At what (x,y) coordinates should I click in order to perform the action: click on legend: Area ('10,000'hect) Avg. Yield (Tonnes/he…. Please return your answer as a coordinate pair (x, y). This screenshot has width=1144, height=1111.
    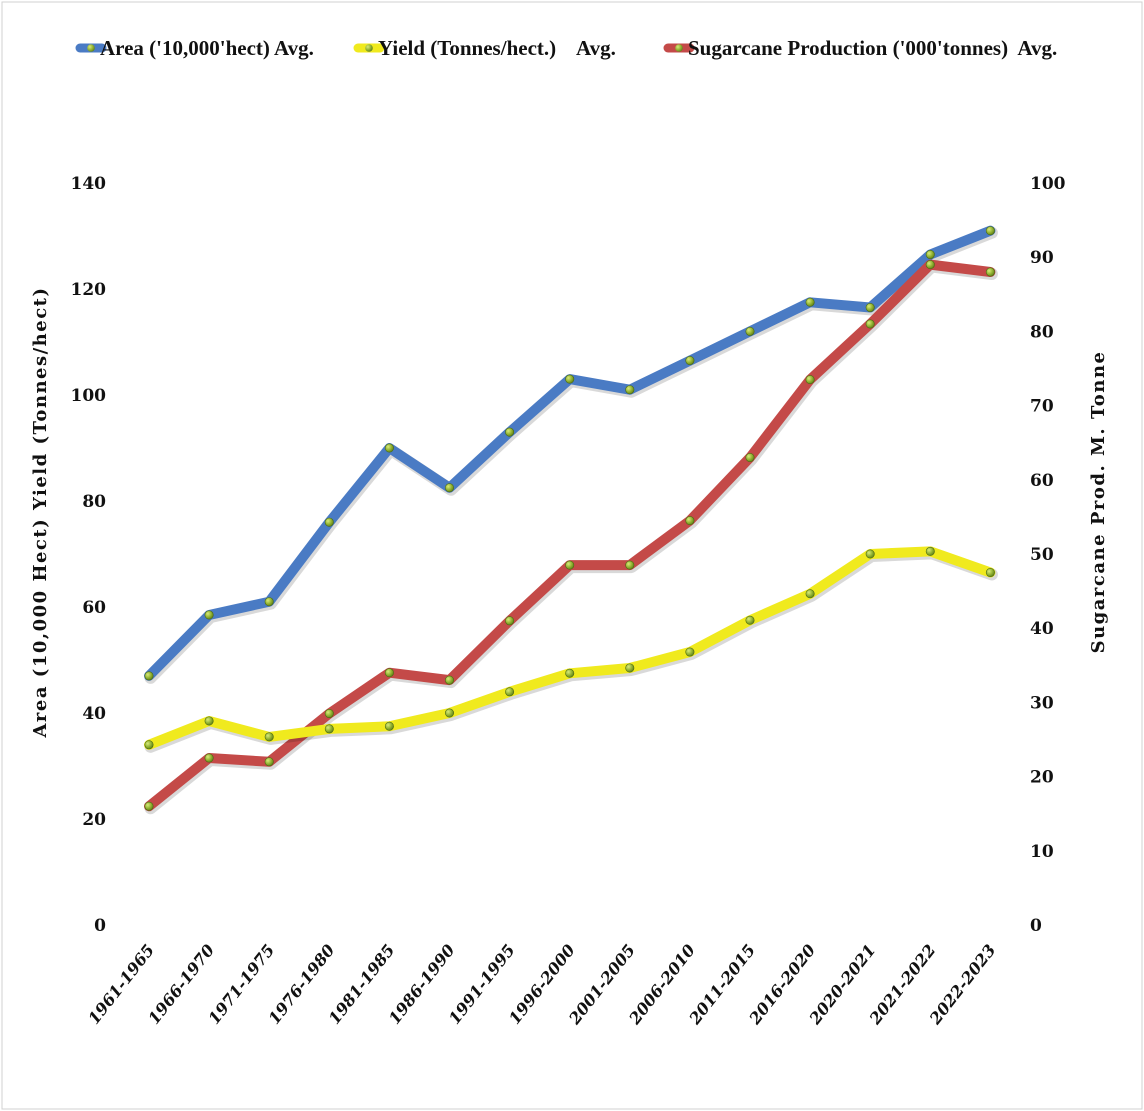
    Looking at the image, I should click on (566, 48).